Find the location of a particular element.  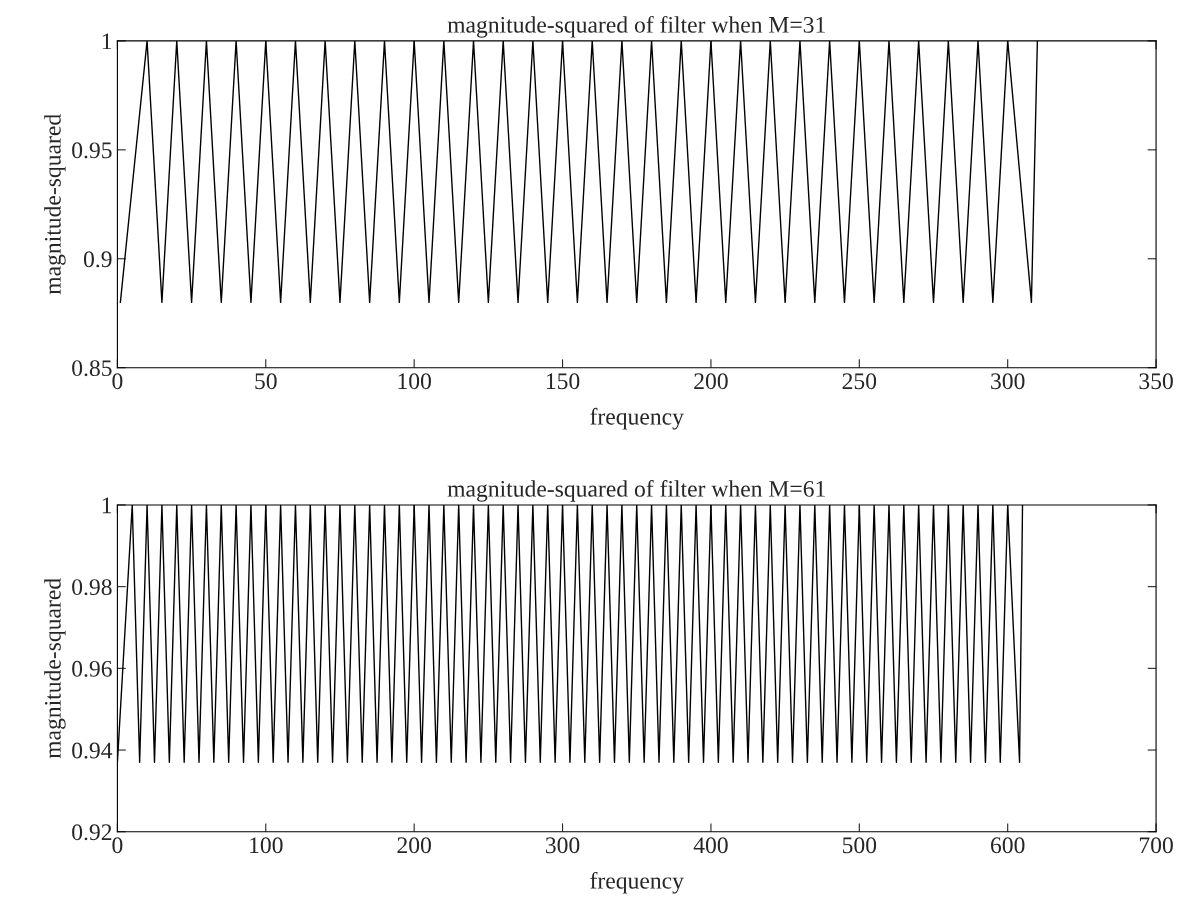

y-tick-label: 0.94 is located at coordinates (92, 750).